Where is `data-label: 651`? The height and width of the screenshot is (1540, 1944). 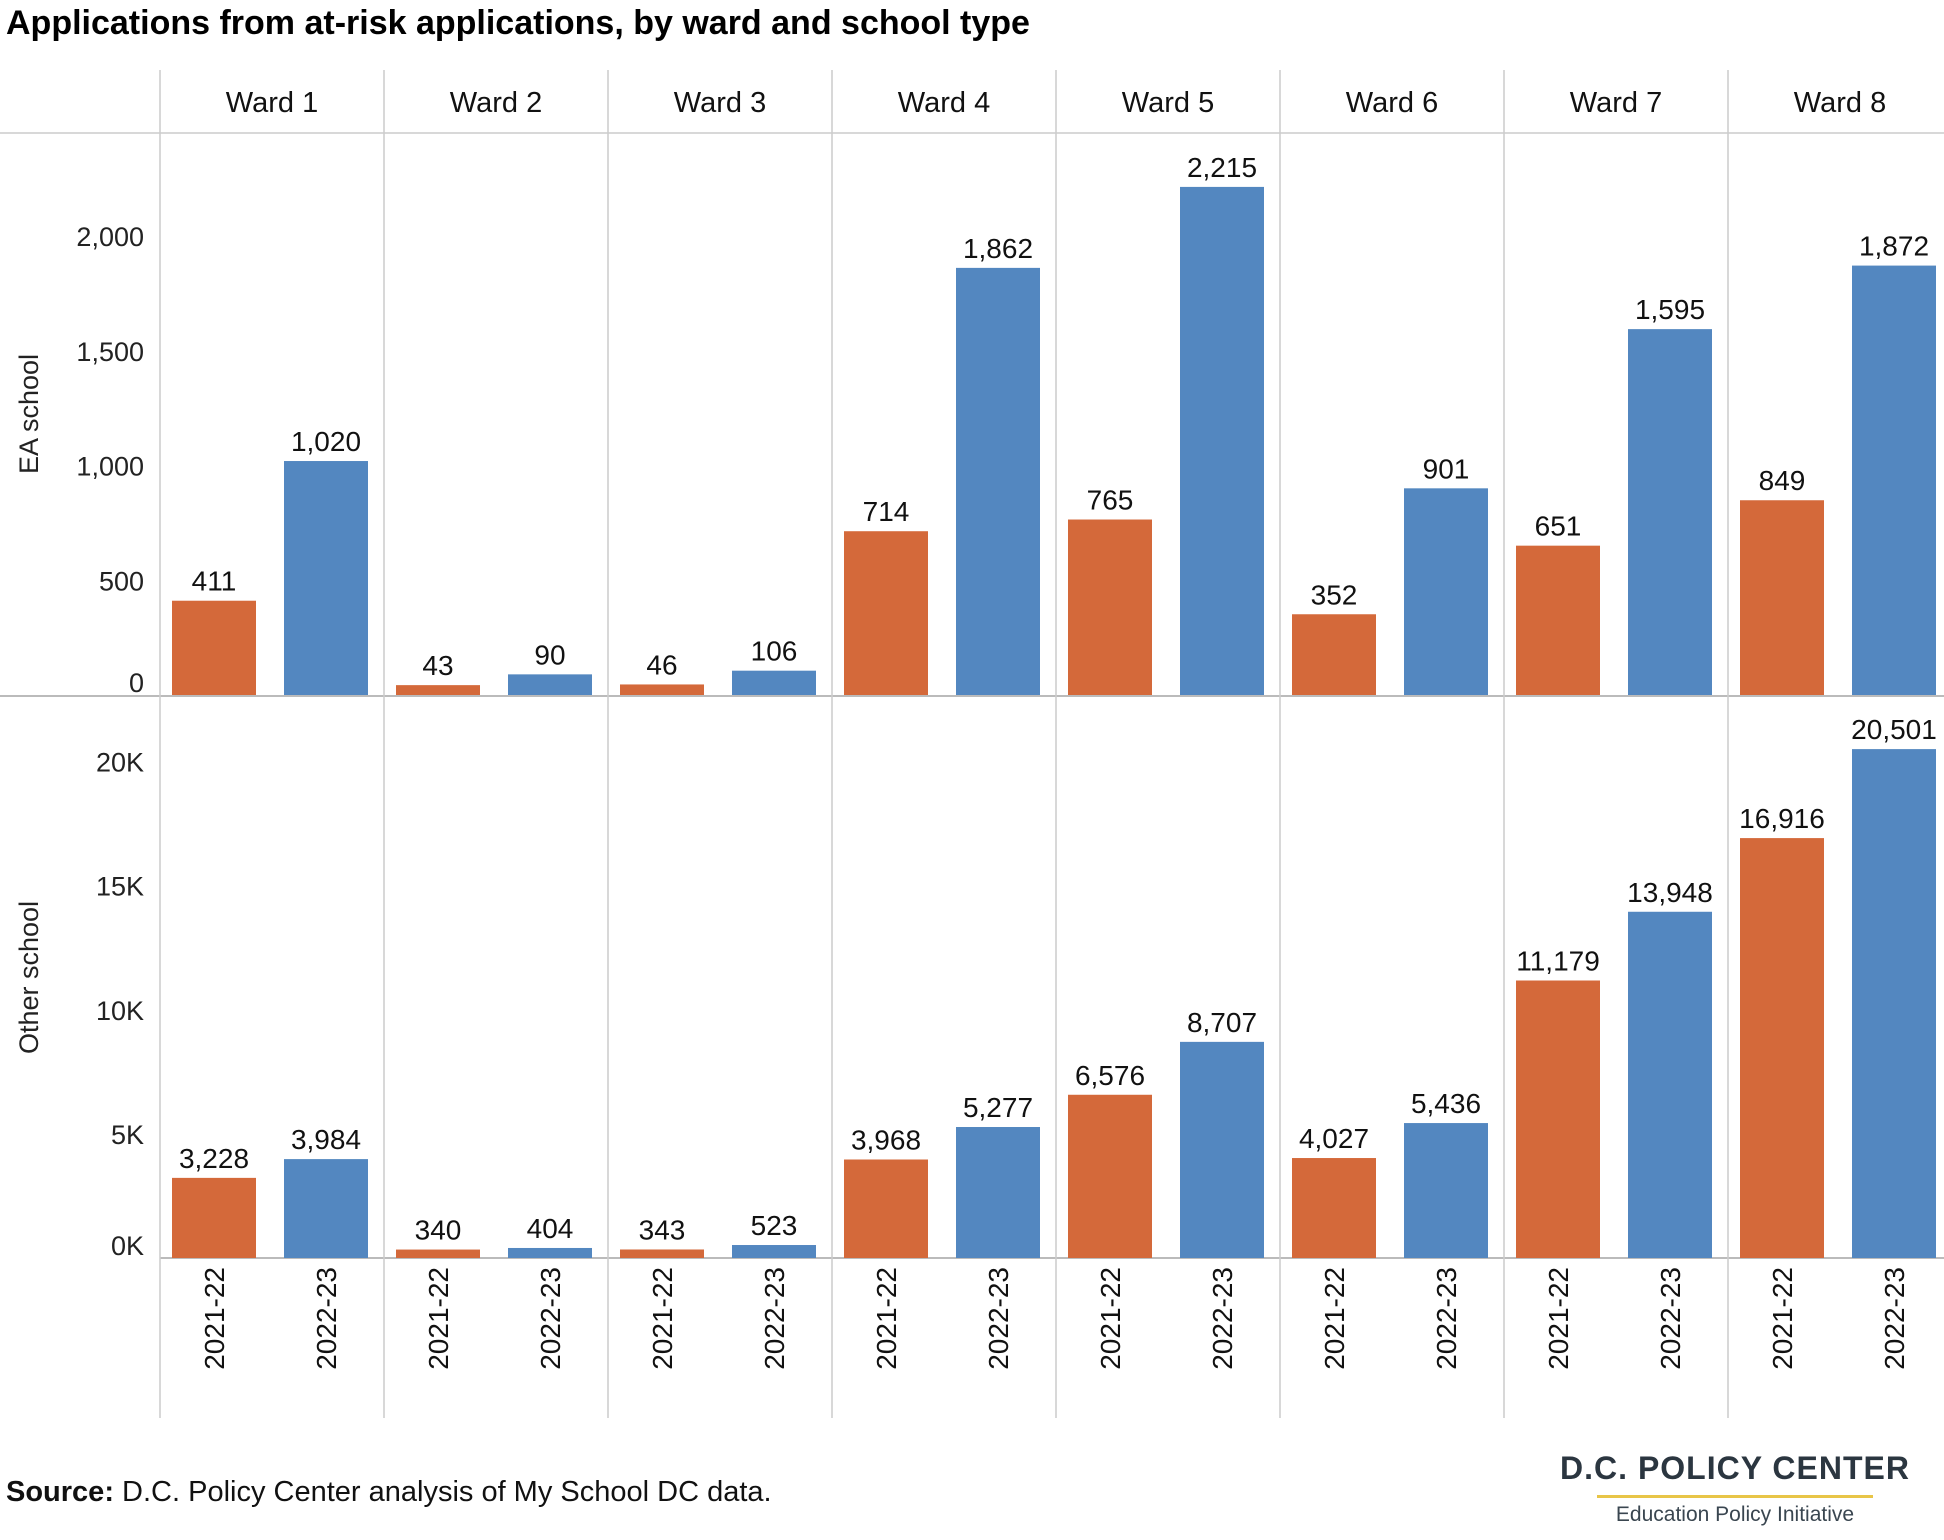 data-label: 651 is located at coordinates (1558, 526).